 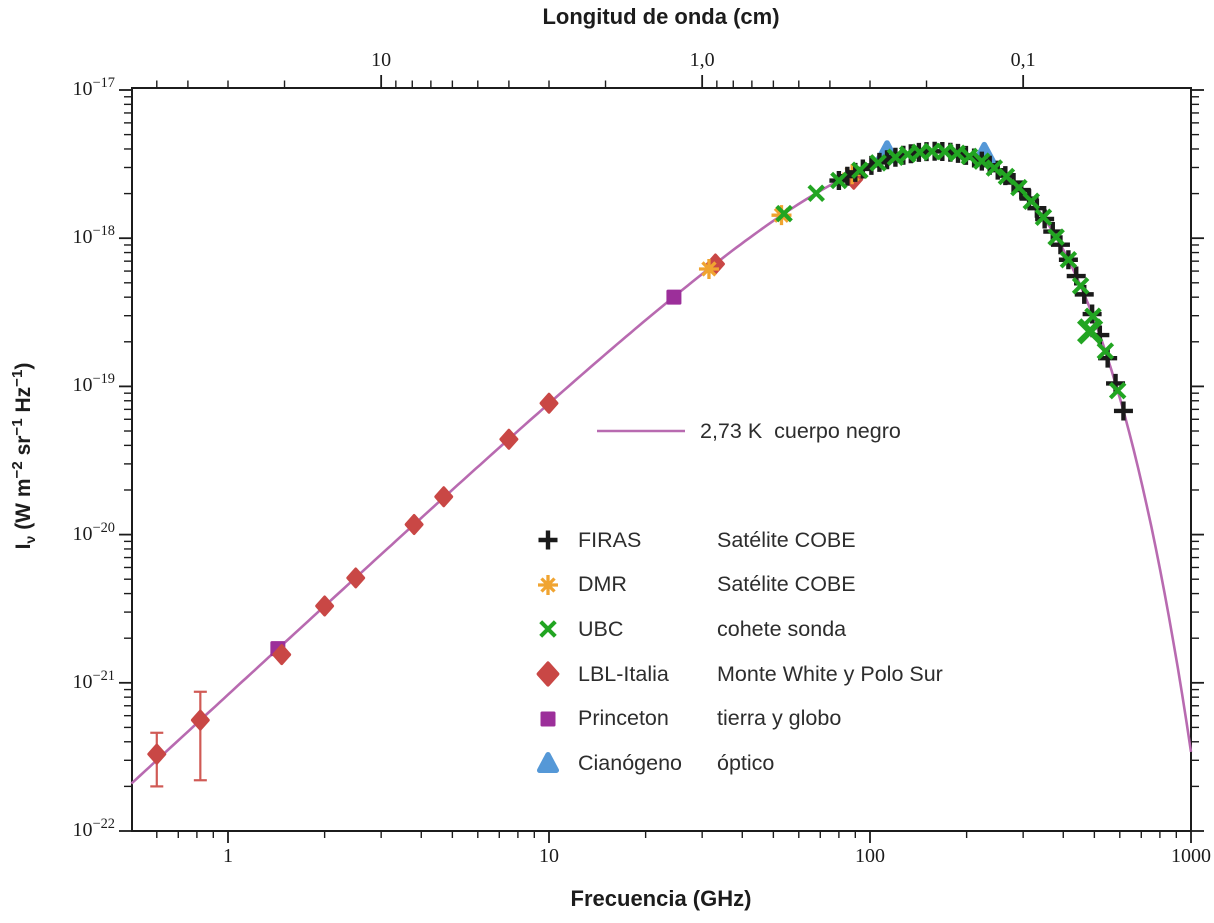 What do you see at coordinates (23, 456) in the screenshot?
I see `y-axis-title: Iν (W m−2 sr−1 Hz−1)` at bounding box center [23, 456].